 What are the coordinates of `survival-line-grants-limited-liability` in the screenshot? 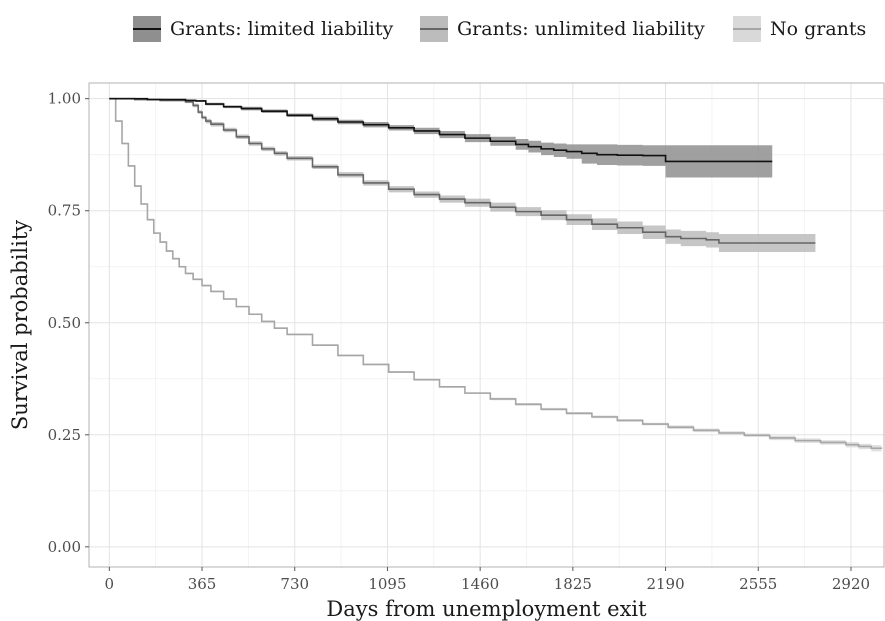 It's located at (441, 130).